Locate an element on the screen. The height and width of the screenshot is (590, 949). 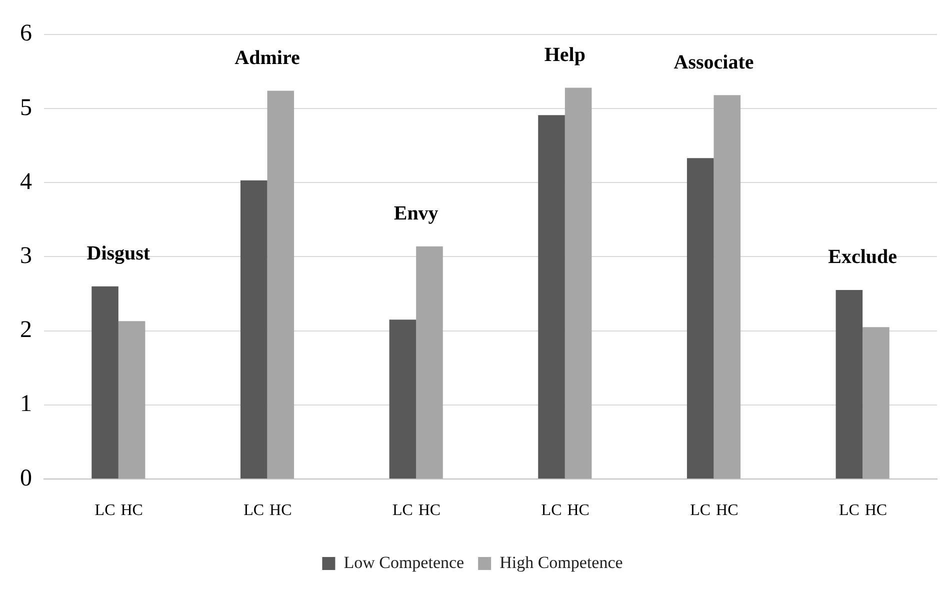
x-tick-label: Help is located at coordinates (565, 55).